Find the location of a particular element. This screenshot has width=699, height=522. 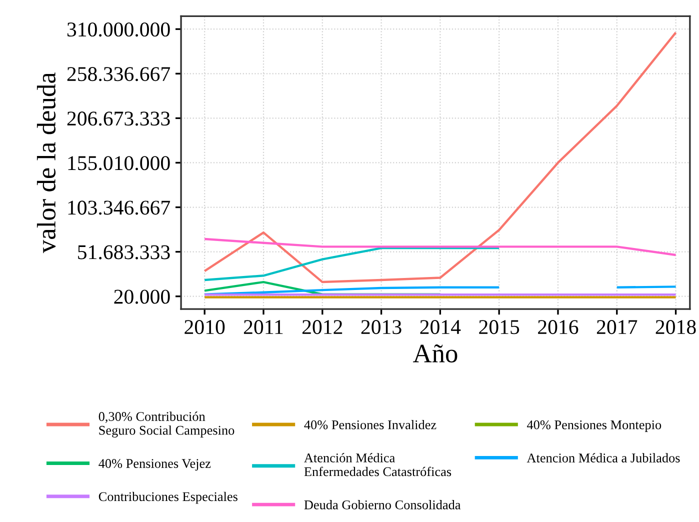

legend-label: 40% Pensiones Invalidez is located at coordinates (370, 425).